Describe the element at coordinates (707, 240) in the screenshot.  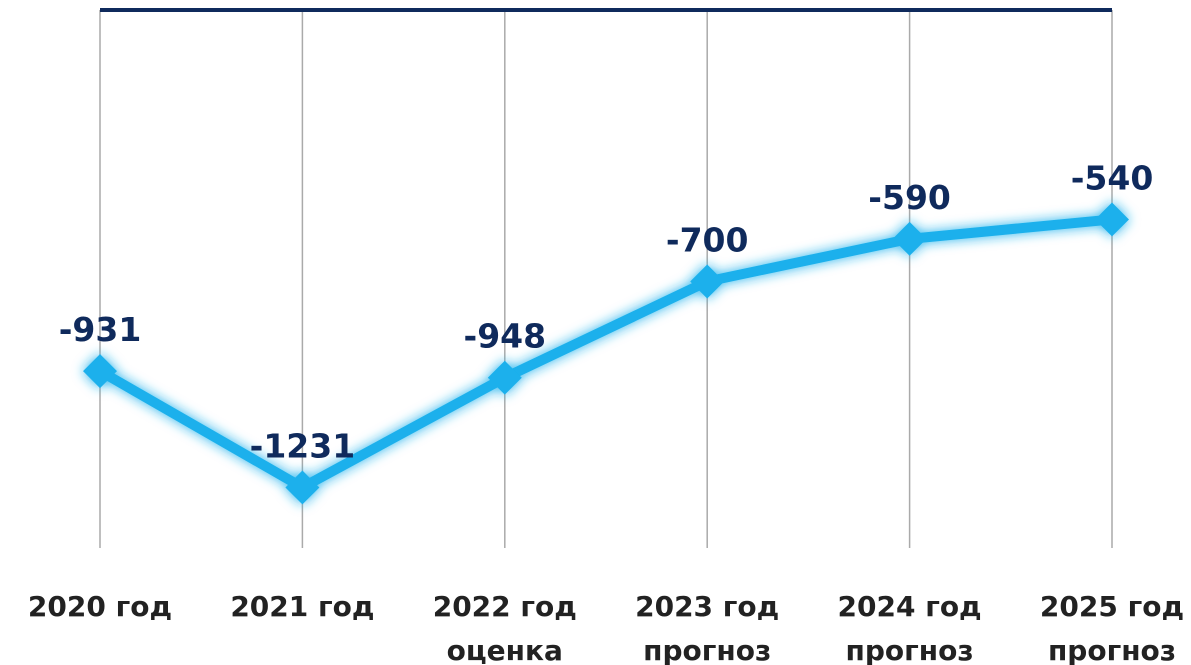
I see `data-label: -700` at that location.